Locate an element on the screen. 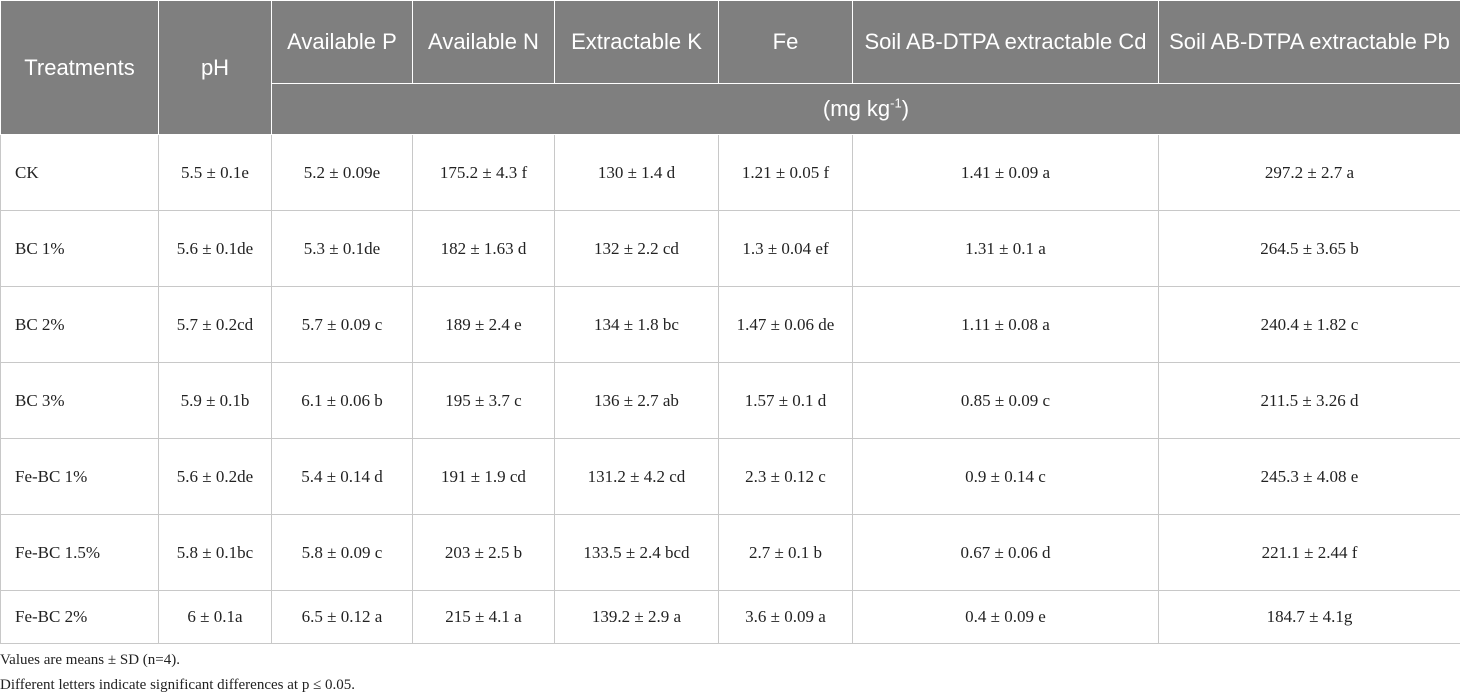 The height and width of the screenshot is (699, 1460). cell-treatment: Fe-BC 1.5% is located at coordinates (79, 552).